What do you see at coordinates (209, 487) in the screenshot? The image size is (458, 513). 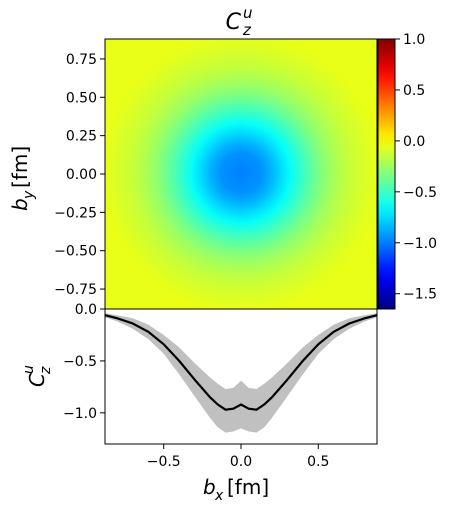 I see `x-label-main: b` at bounding box center [209, 487].